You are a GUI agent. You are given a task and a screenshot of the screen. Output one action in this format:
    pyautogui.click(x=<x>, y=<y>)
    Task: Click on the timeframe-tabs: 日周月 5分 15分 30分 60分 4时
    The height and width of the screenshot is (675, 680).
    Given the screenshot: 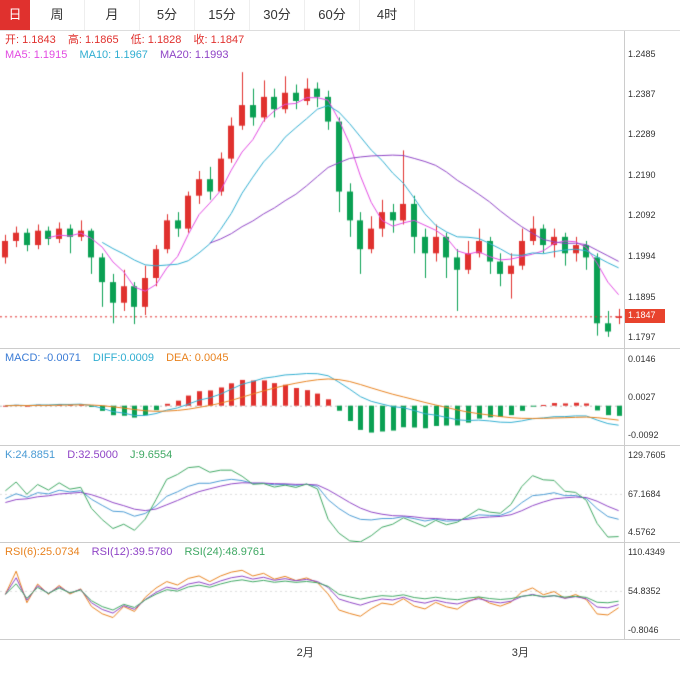 What is the action you would take?
    pyautogui.click(x=340, y=15)
    